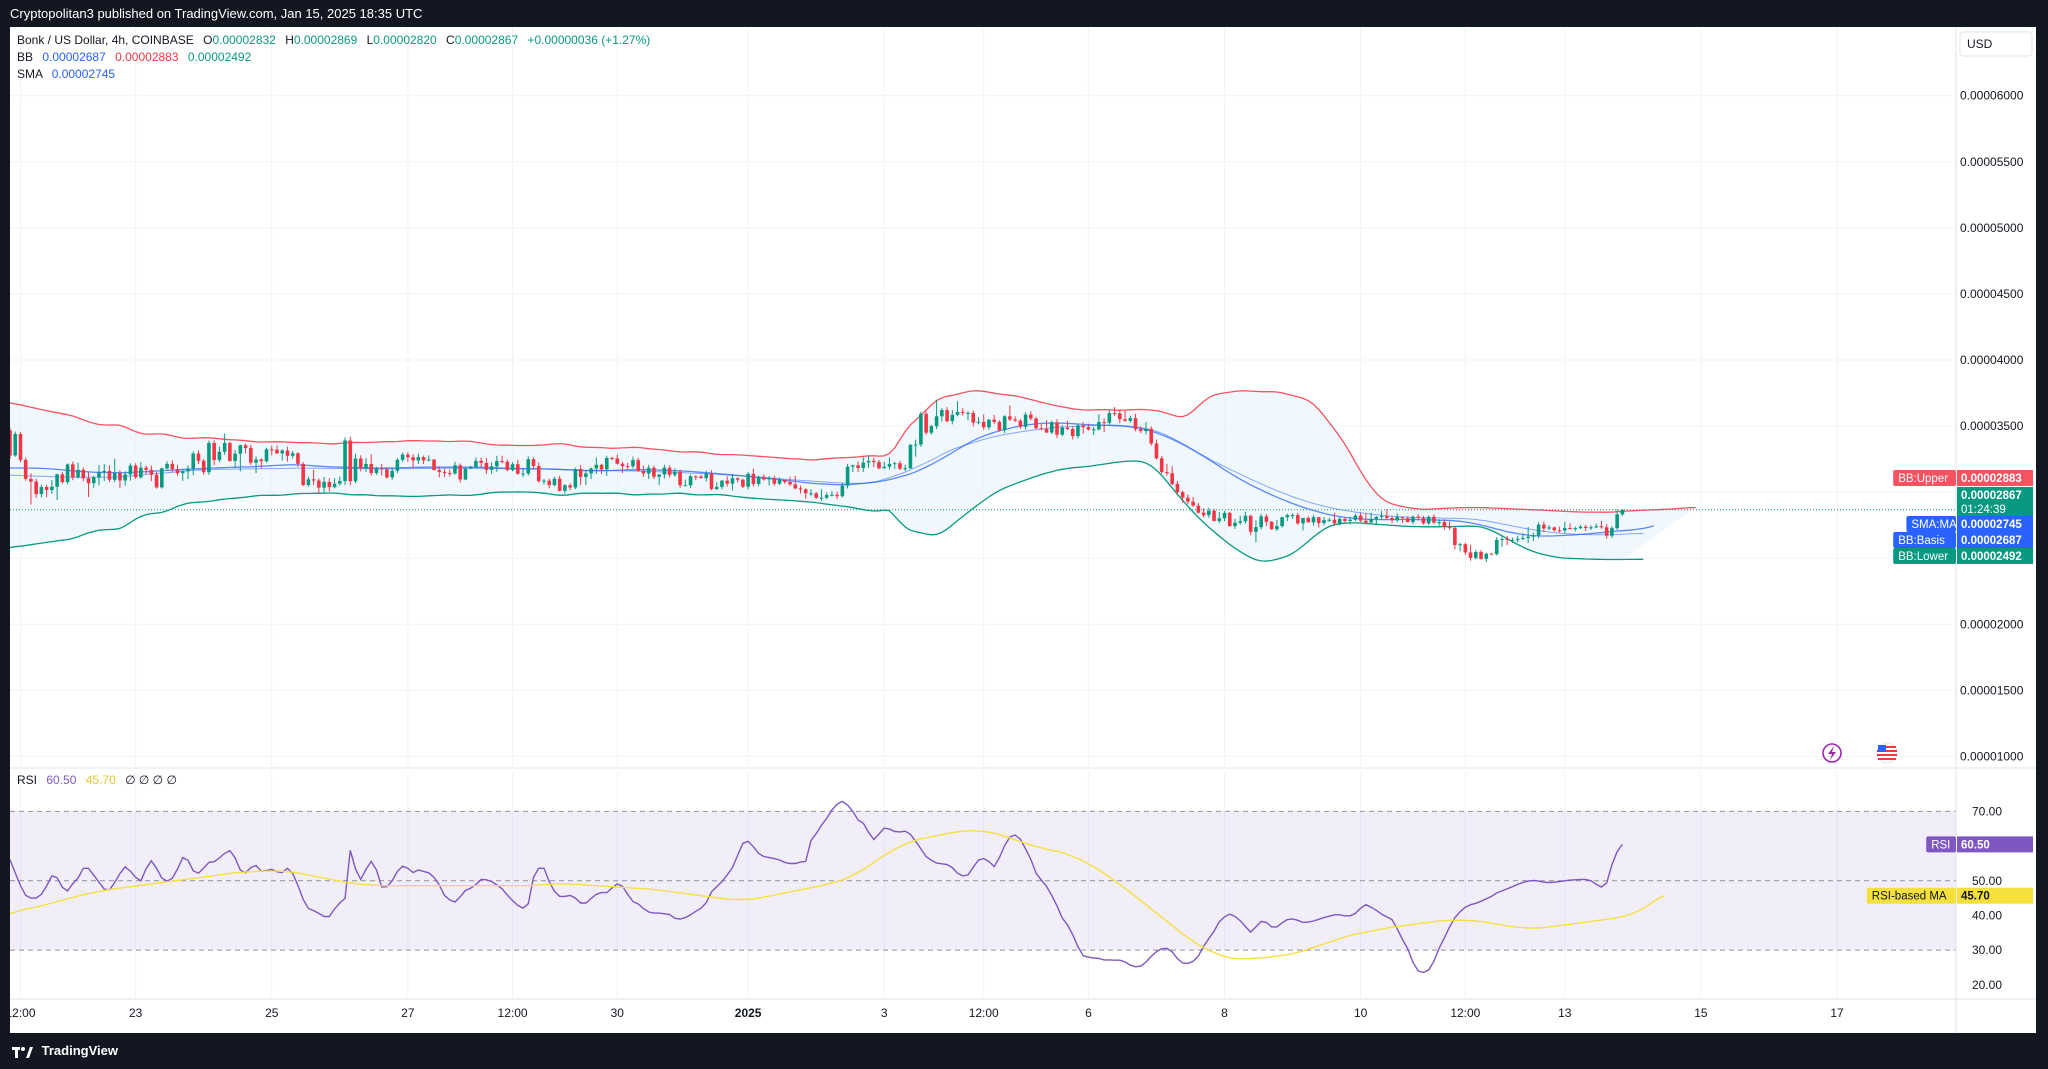 This screenshot has width=2048, height=1069. Describe the element at coordinates (25, 57) in the screenshot. I see `bb-label: BB` at that location.